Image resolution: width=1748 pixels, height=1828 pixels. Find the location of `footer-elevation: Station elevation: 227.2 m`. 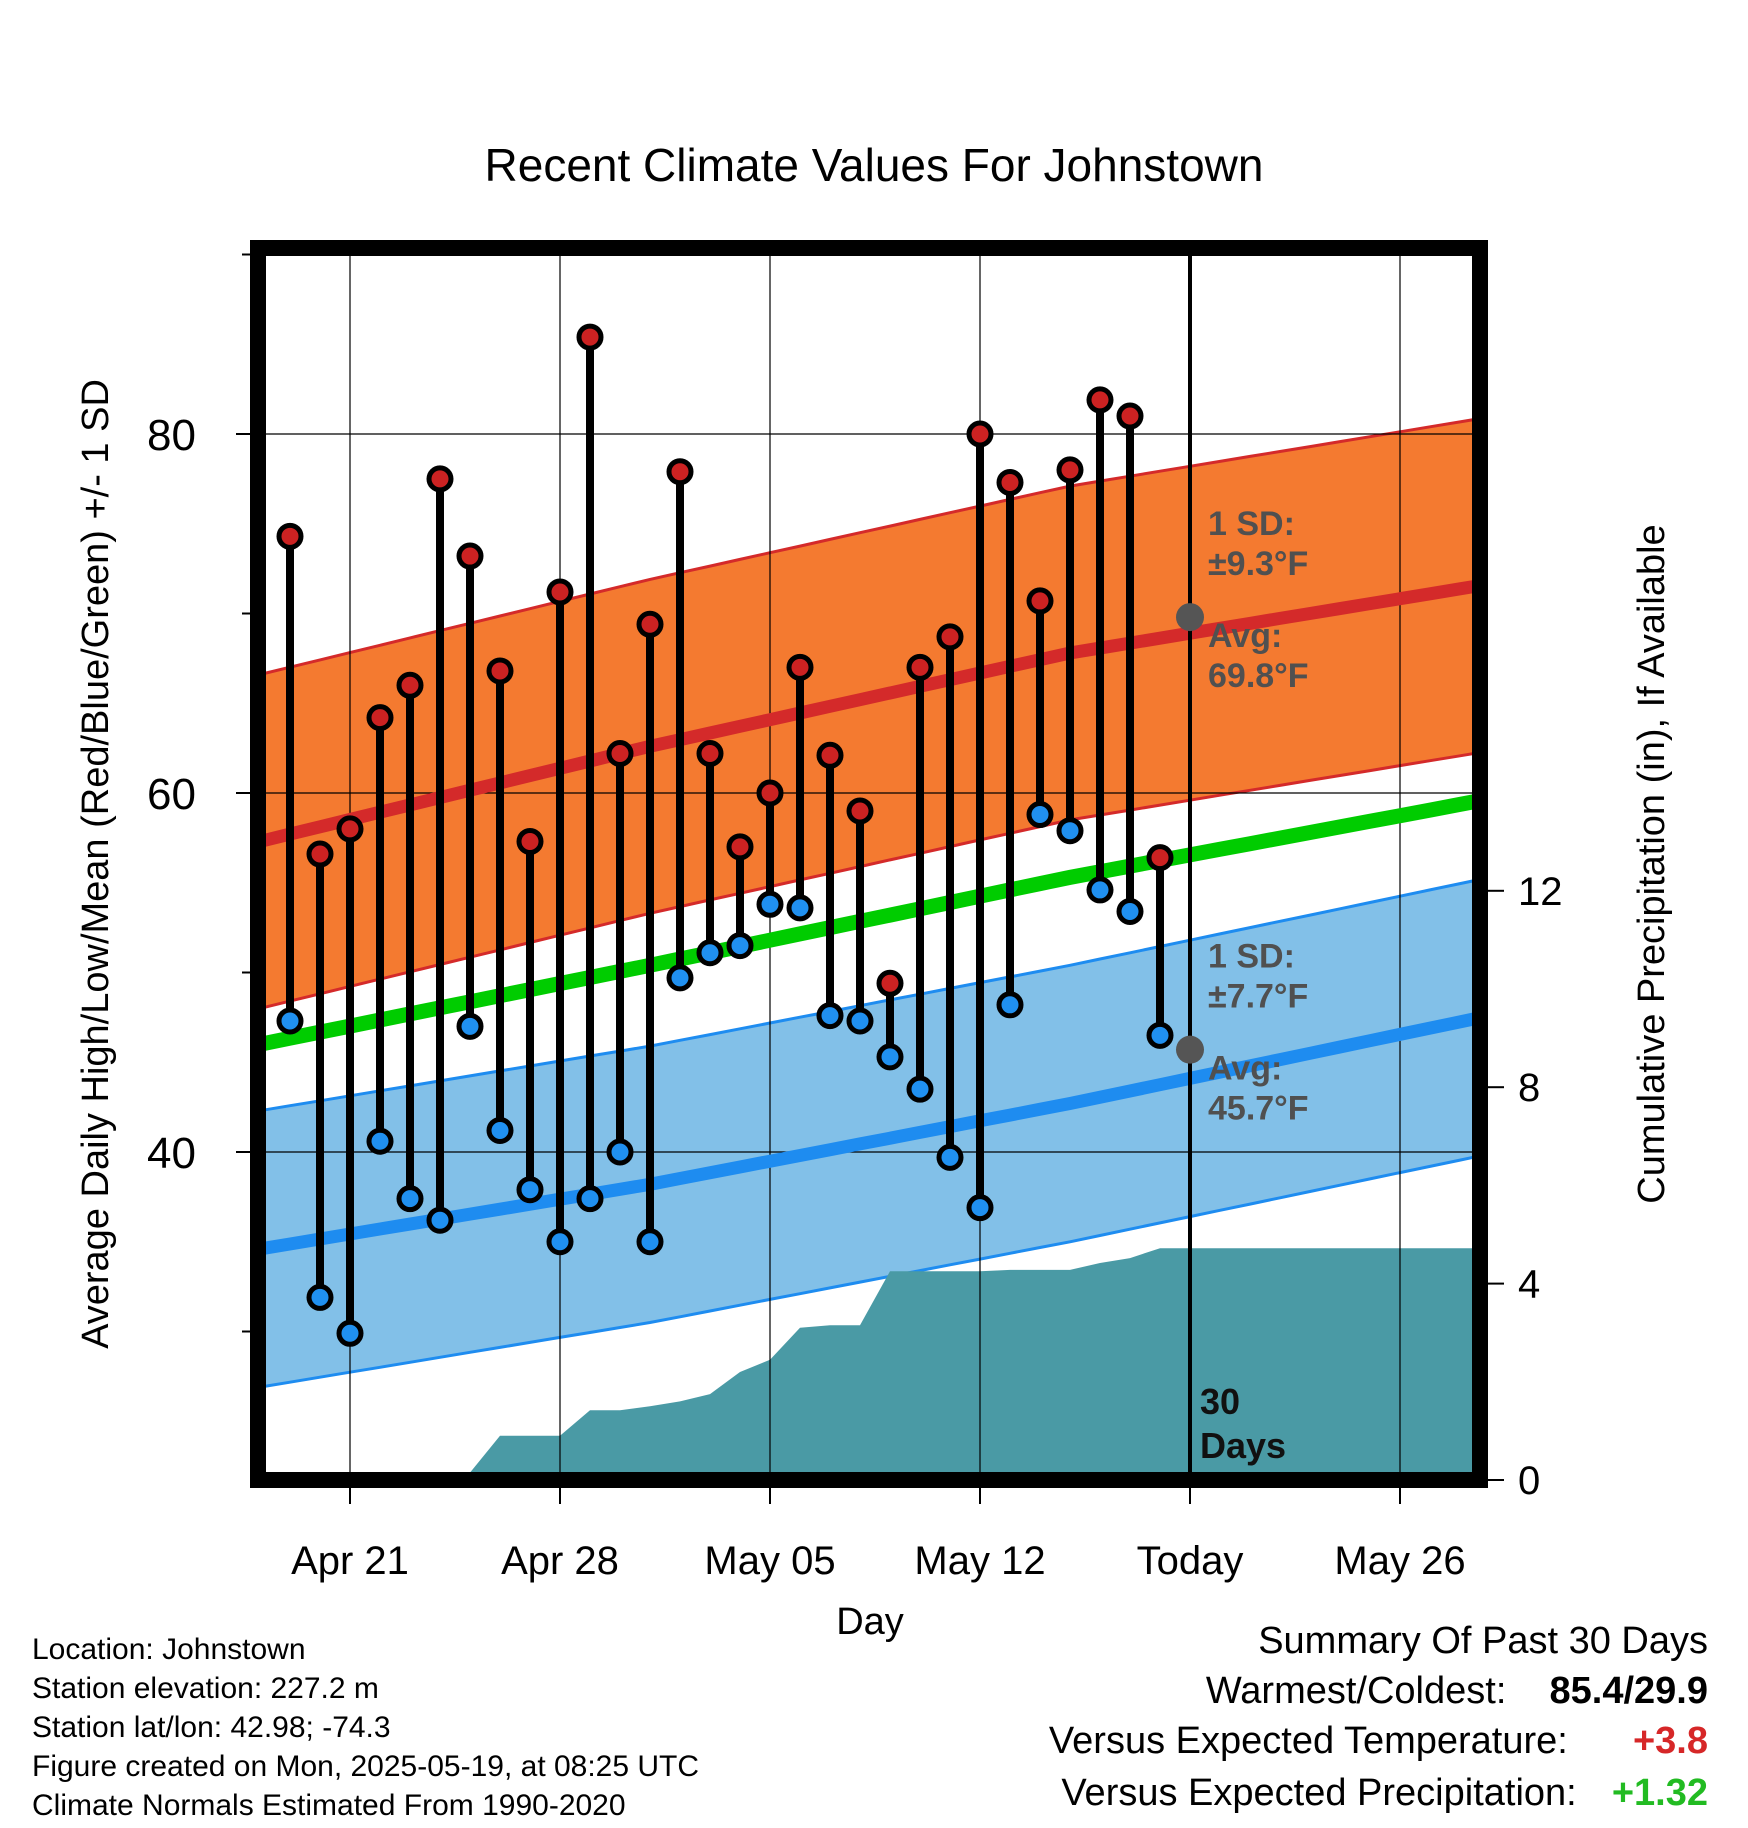

footer-elevation: Station elevation: 227.2 m is located at coordinates (205, 1688).